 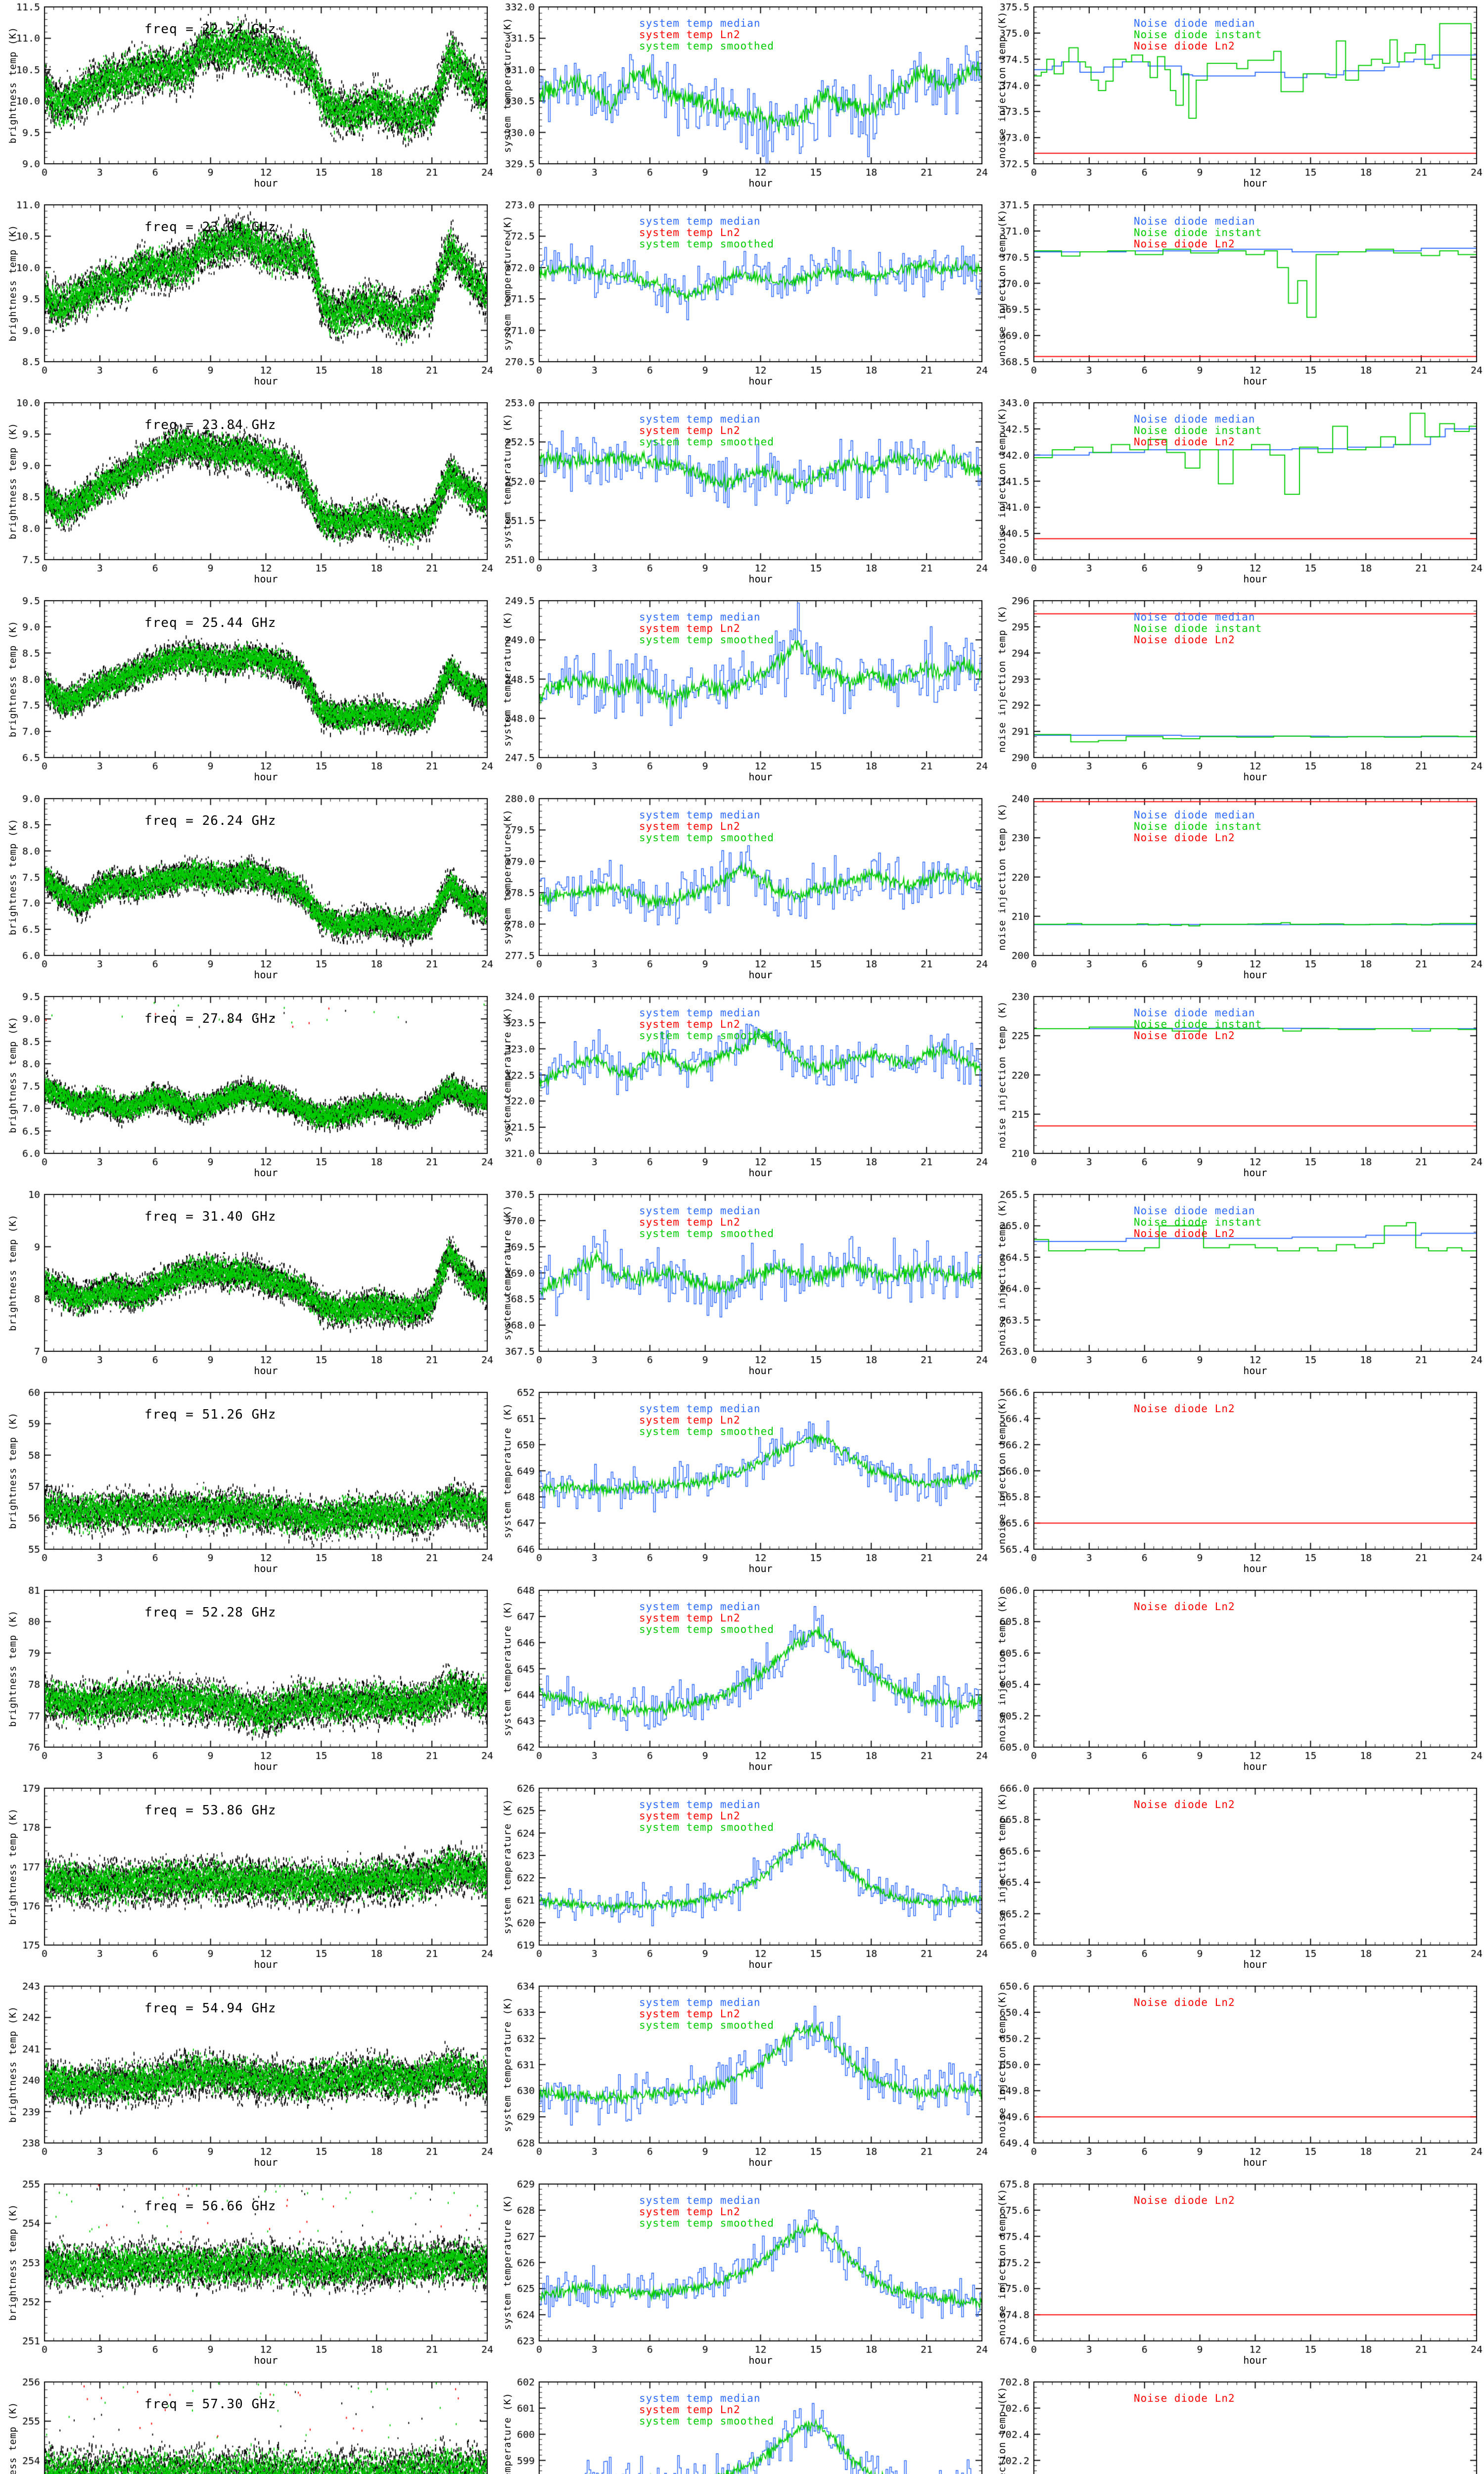 I want to click on chart-canvas-row8-noise, so click(x=1236, y=1484).